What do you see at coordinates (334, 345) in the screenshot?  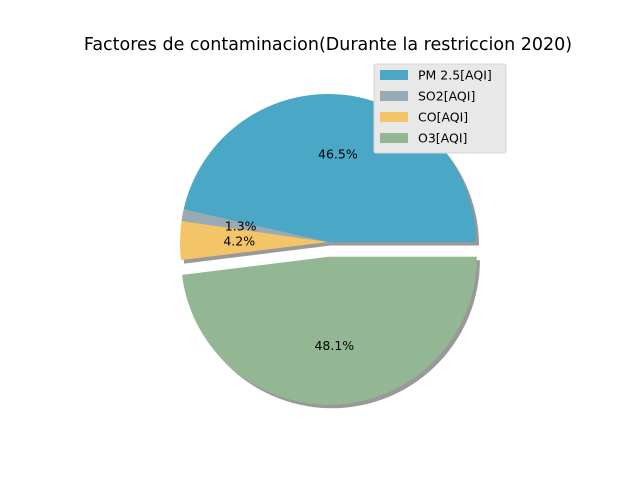 I see `pct-label-o3-aqi: 48.1%` at bounding box center [334, 345].